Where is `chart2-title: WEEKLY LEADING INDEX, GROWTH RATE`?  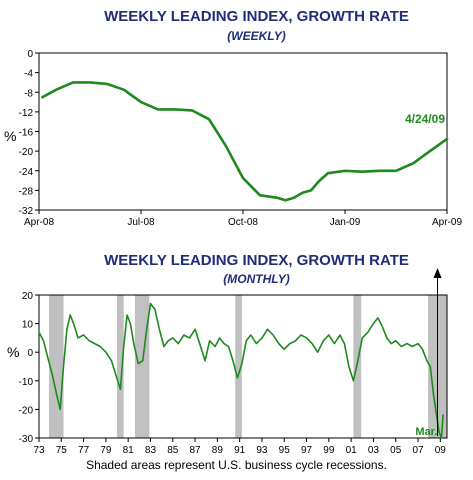
chart2-title: WEEKLY LEADING INDEX, GROWTH RATE is located at coordinates (256, 260).